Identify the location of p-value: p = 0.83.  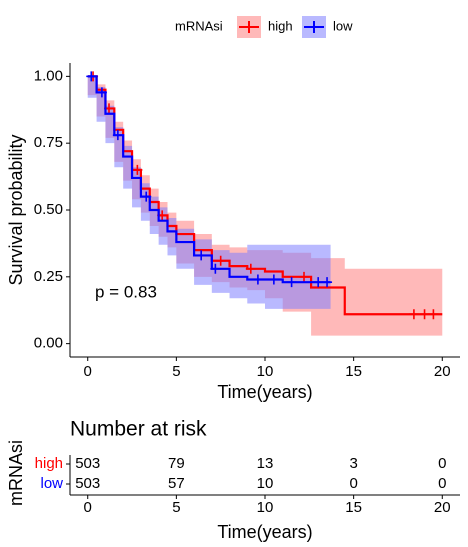
(126, 291).